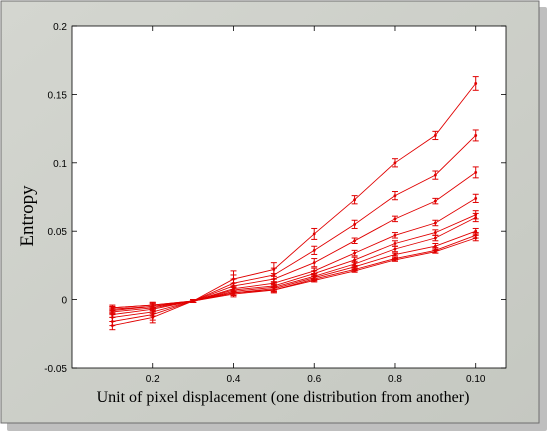 This screenshot has width=553, height=437. What do you see at coordinates (60, 164) in the screenshot?
I see `y-tick-label: 0.1` at bounding box center [60, 164].